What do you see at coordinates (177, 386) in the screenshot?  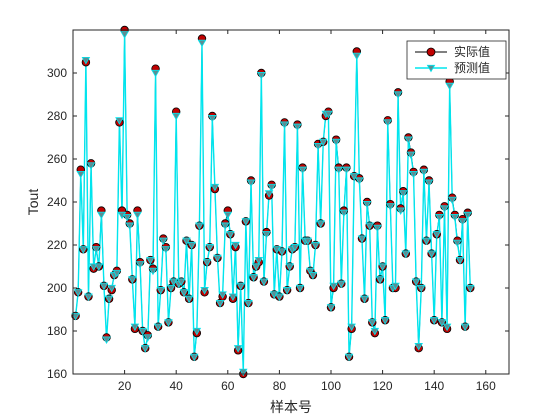 I see `x-tick-label: 40` at bounding box center [177, 386].